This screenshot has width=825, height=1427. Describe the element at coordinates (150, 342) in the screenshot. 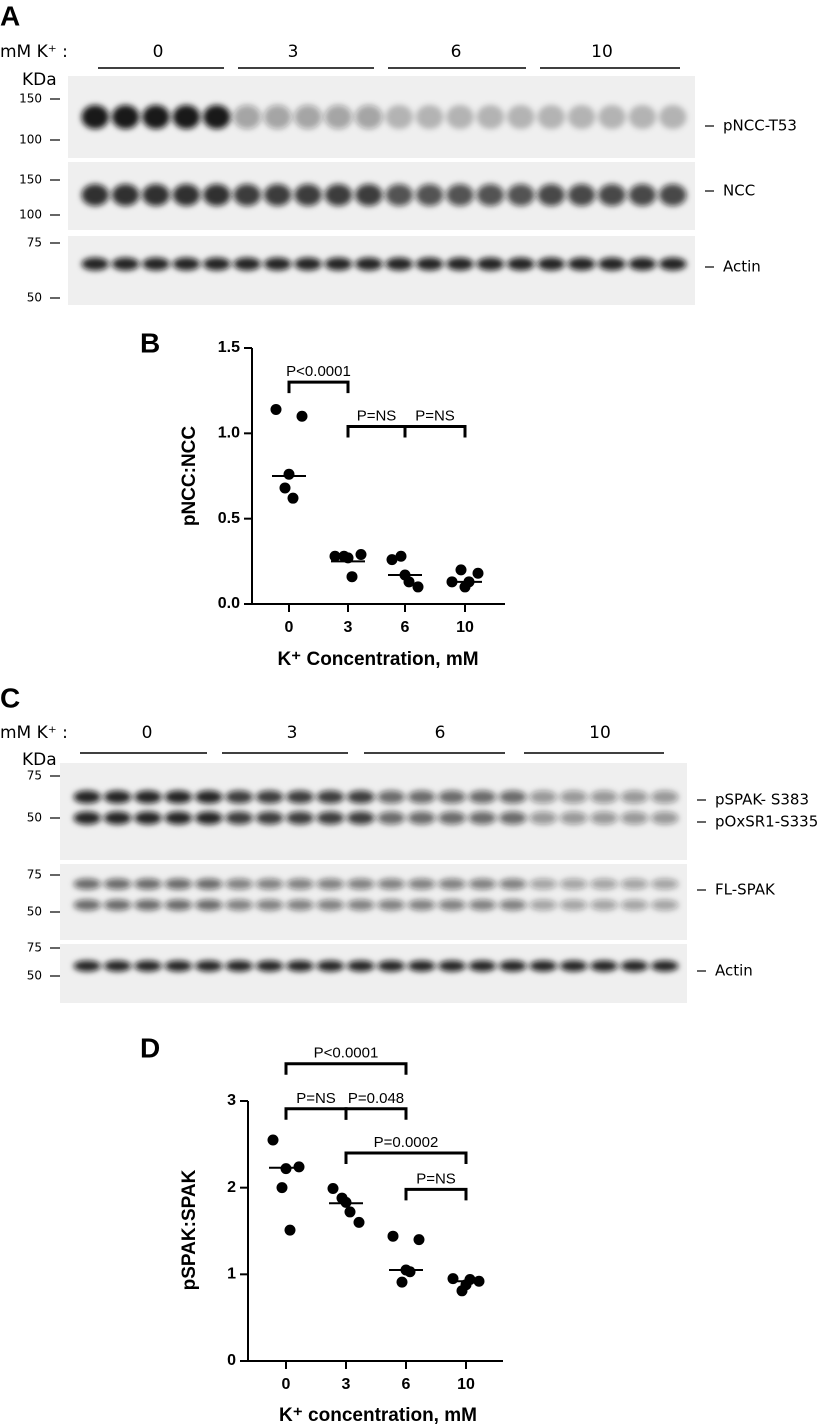

I see `panel-letter: B` at that location.